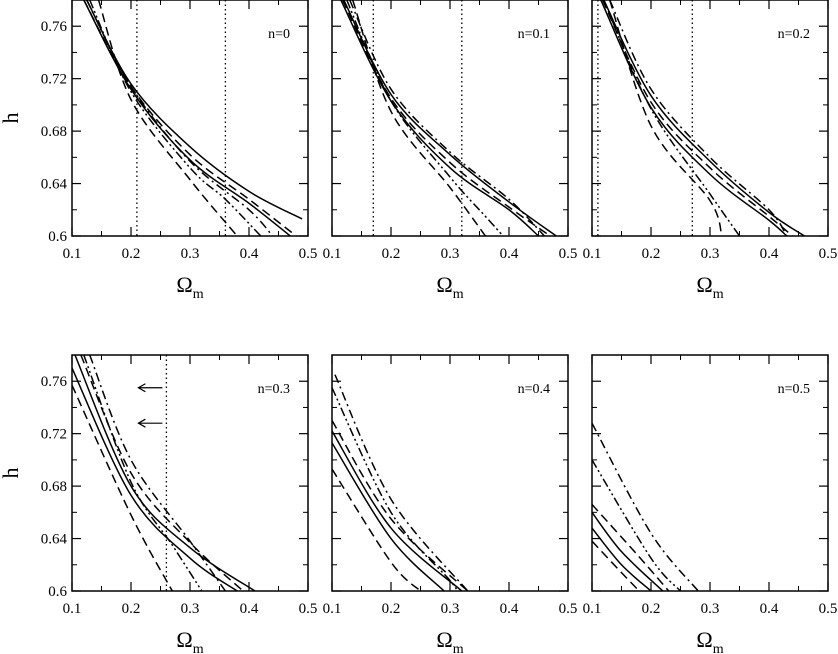 The height and width of the screenshot is (654, 838). What do you see at coordinates (279, 34) in the screenshot?
I see `panel-label: n=0` at bounding box center [279, 34].